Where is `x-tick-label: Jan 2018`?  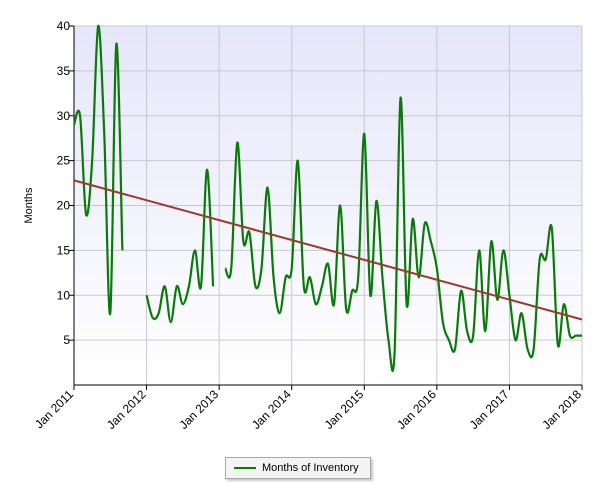
x-tick-label: Jan 2018 is located at coordinates (561, 409).